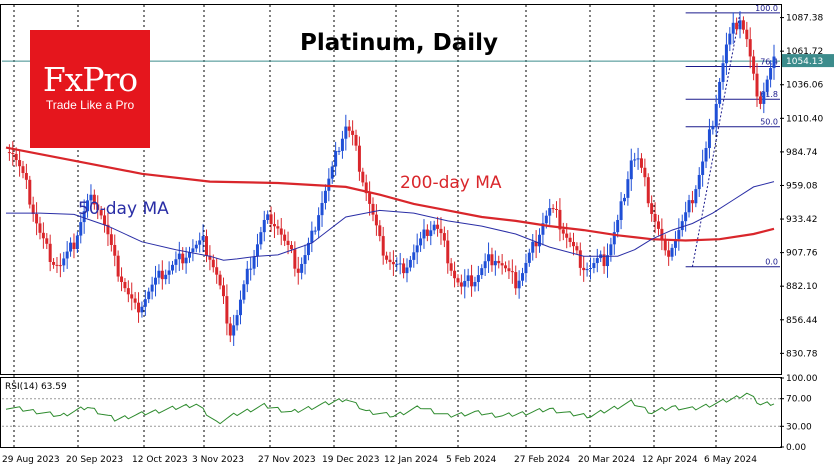  What do you see at coordinates (351, 460) in the screenshot?
I see `date-tick-label: 19 Dec 2023` at bounding box center [351, 460].